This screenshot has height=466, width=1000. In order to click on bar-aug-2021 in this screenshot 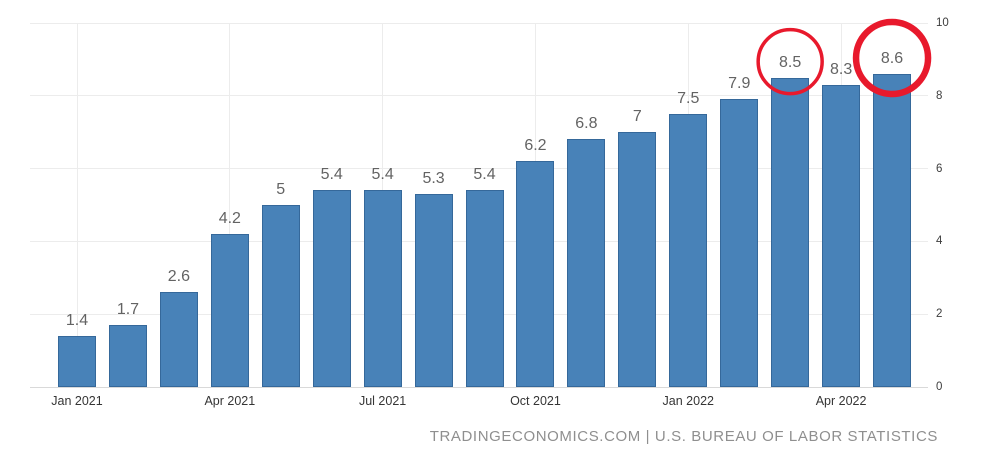, I will do `click(433, 290)`.